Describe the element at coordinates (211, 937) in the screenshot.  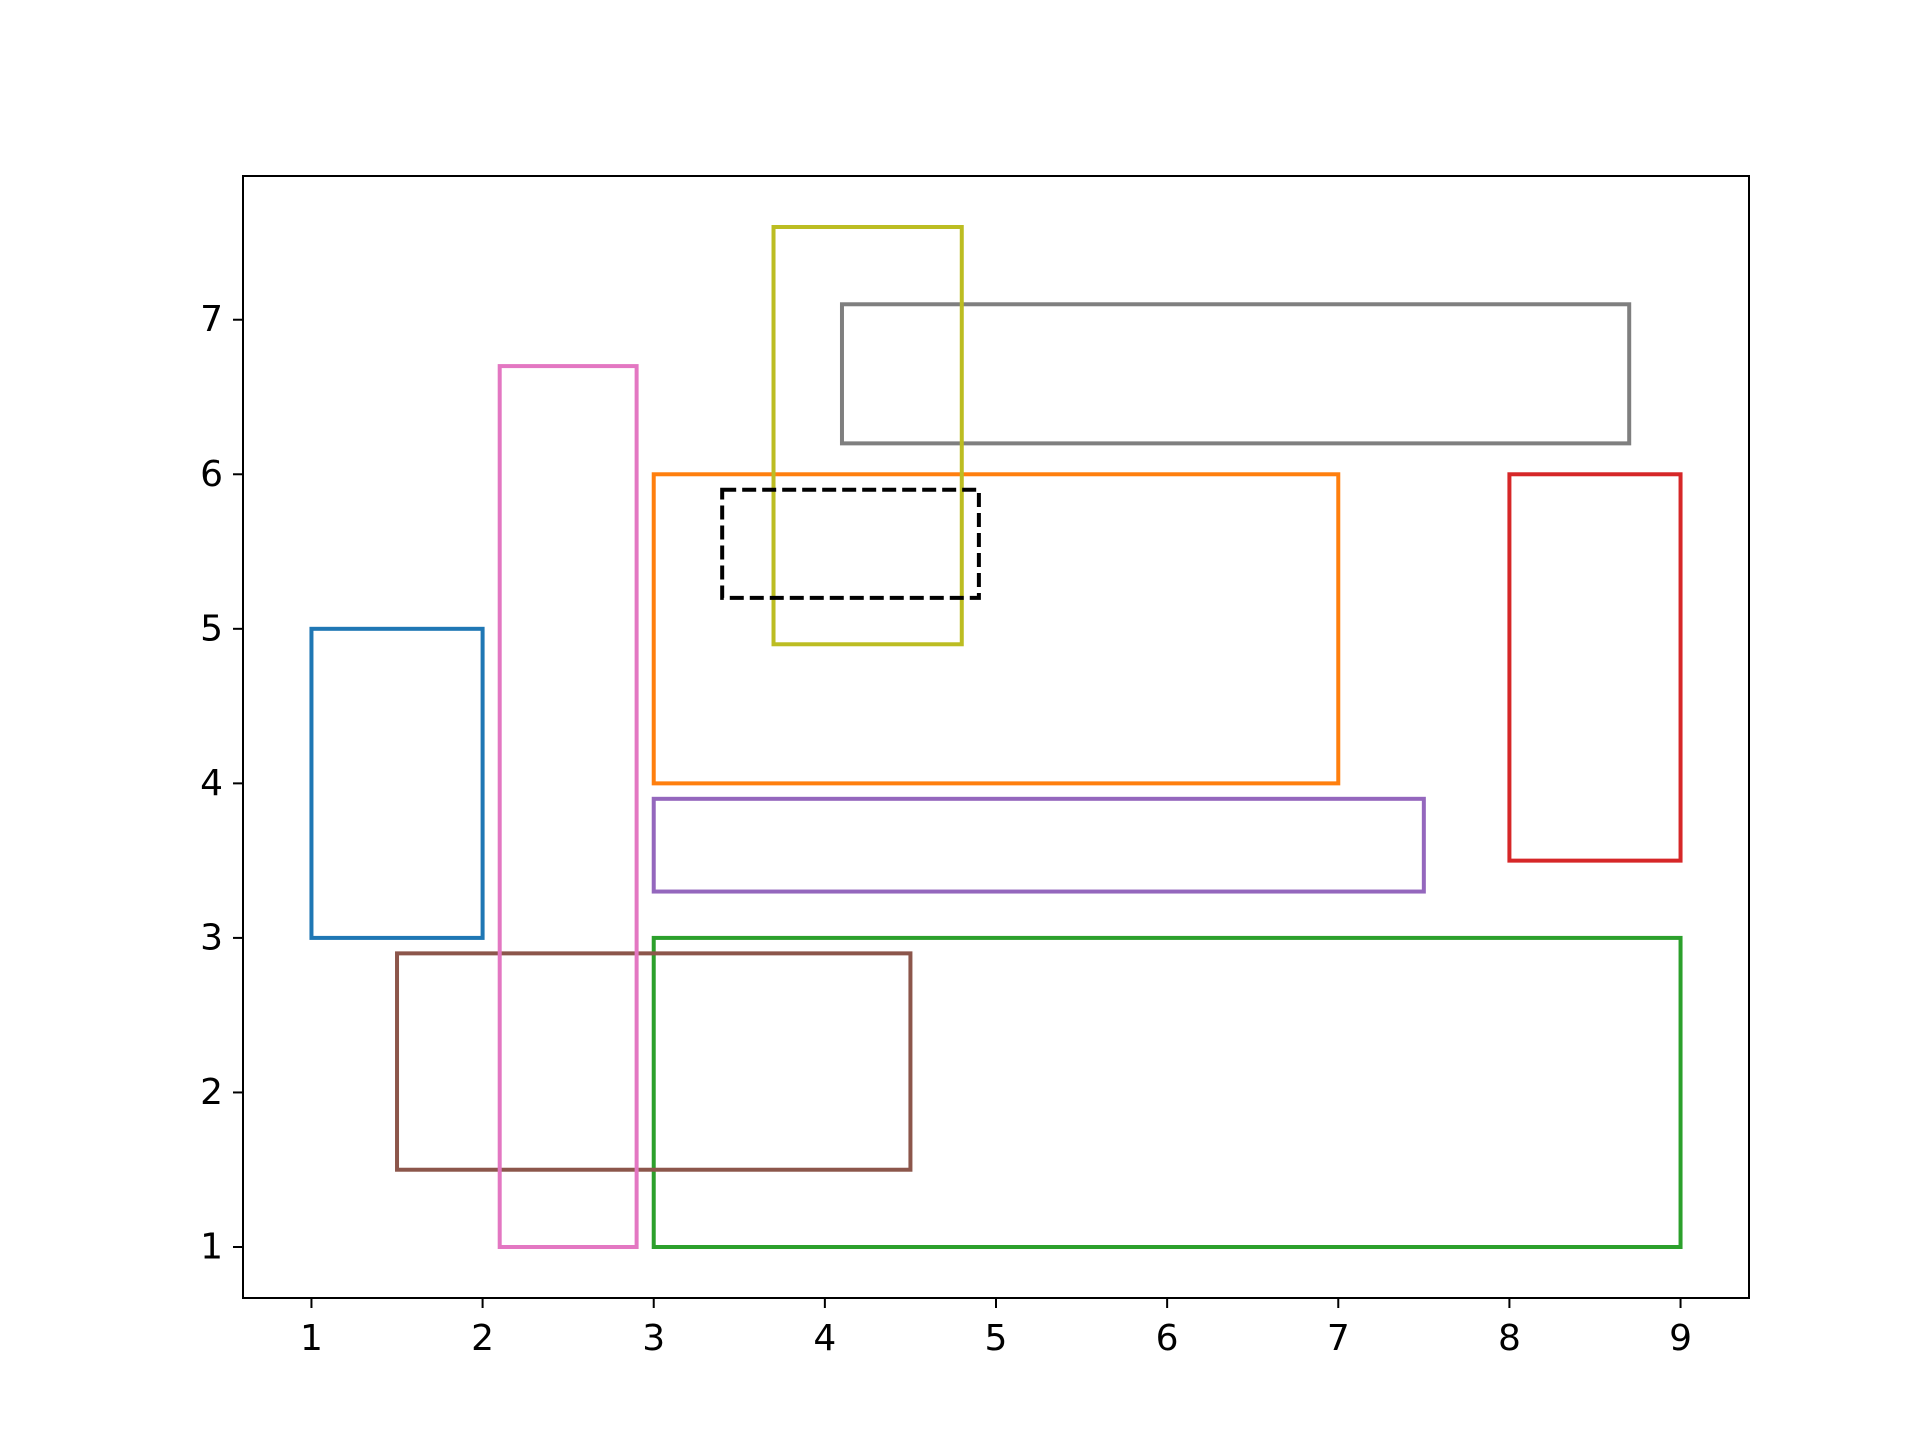
I see `y-tick-label: 3` at that location.